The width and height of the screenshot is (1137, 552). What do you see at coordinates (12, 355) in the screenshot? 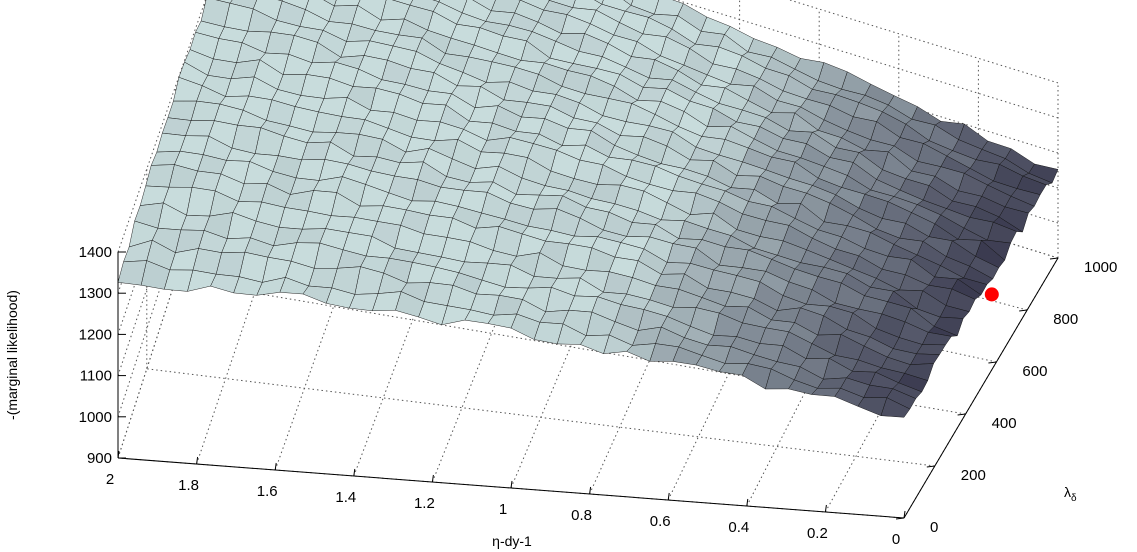
I see `z-axis-label: -(marginal likelihood)` at bounding box center [12, 355].